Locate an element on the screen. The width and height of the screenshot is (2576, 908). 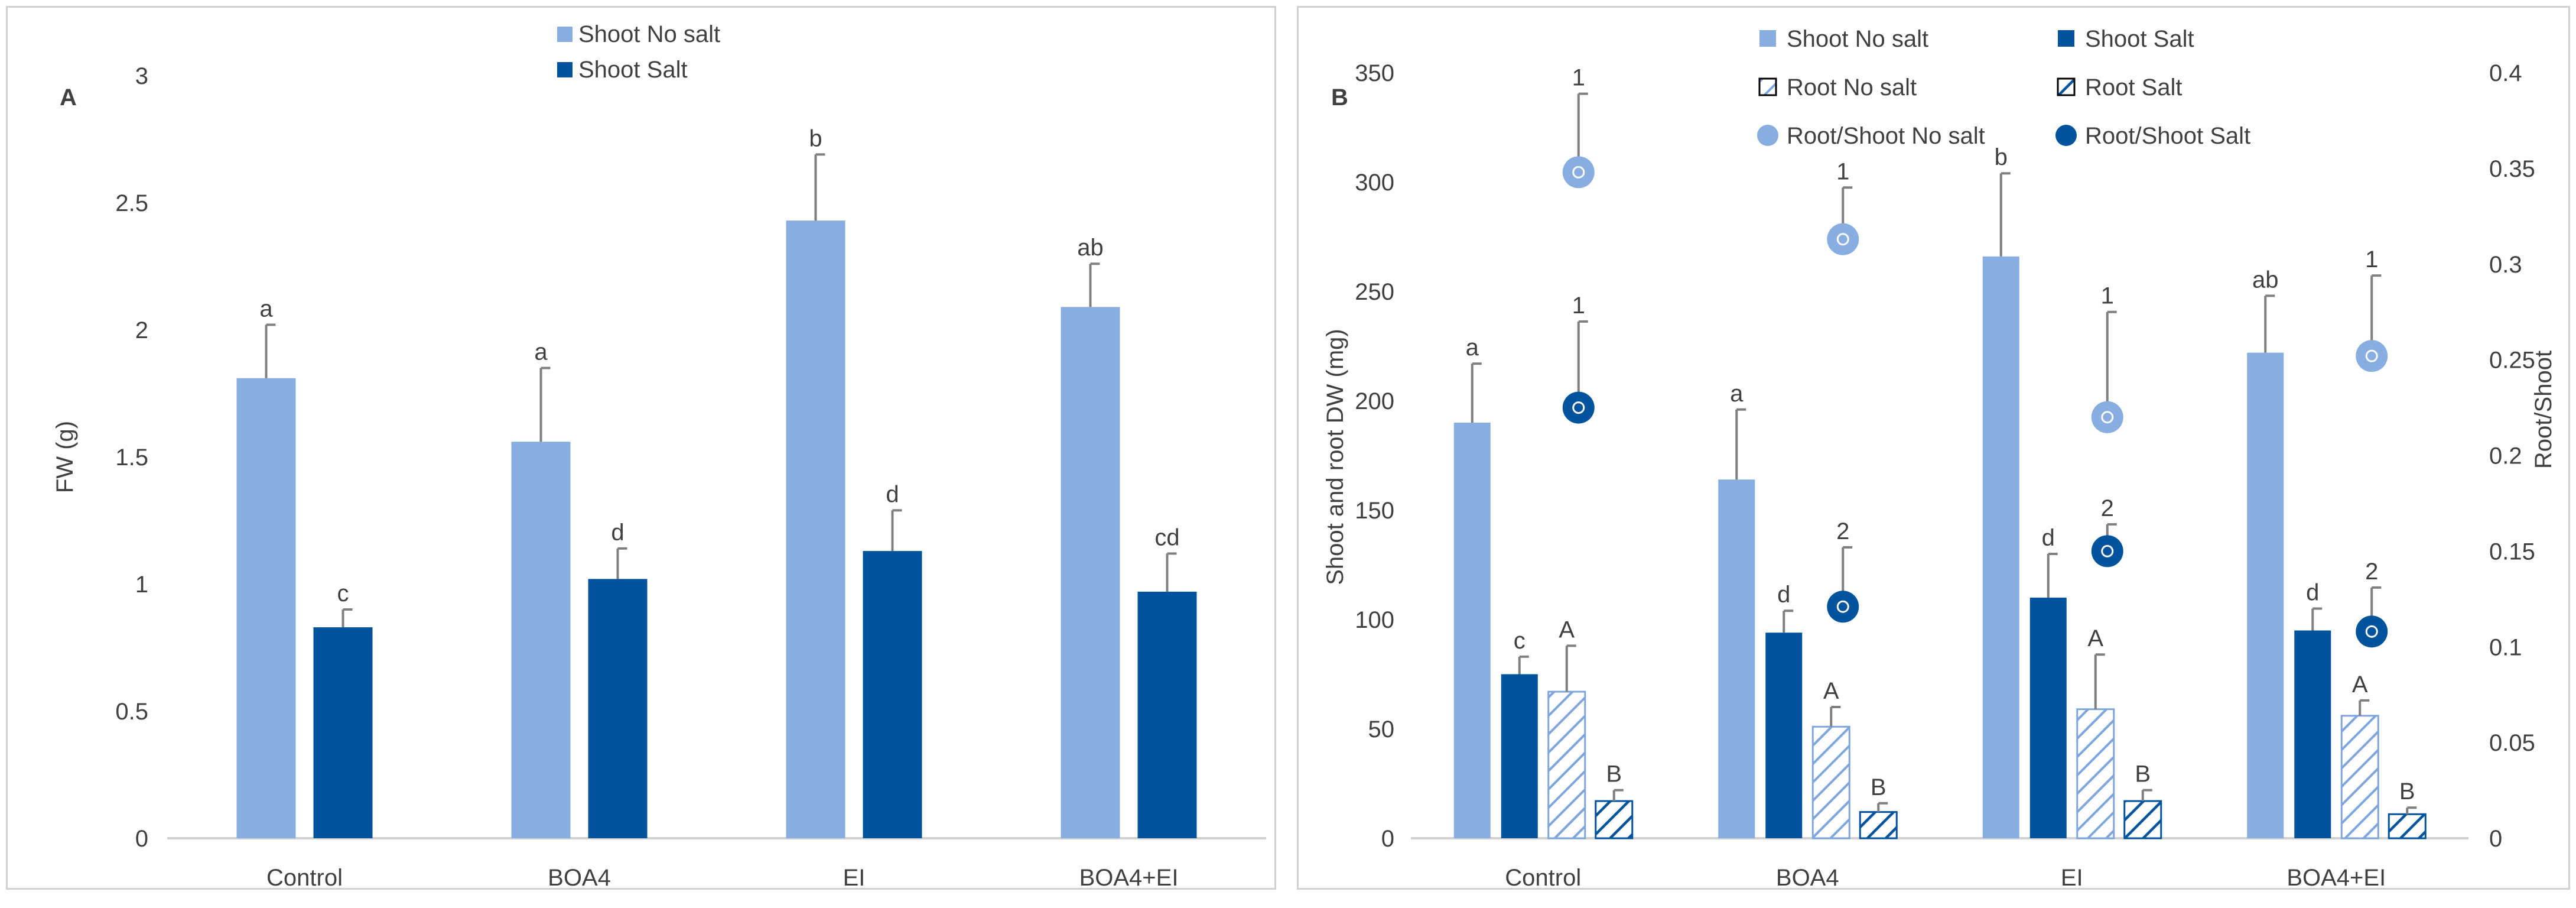
significance-letter: a is located at coordinates (1737, 394).